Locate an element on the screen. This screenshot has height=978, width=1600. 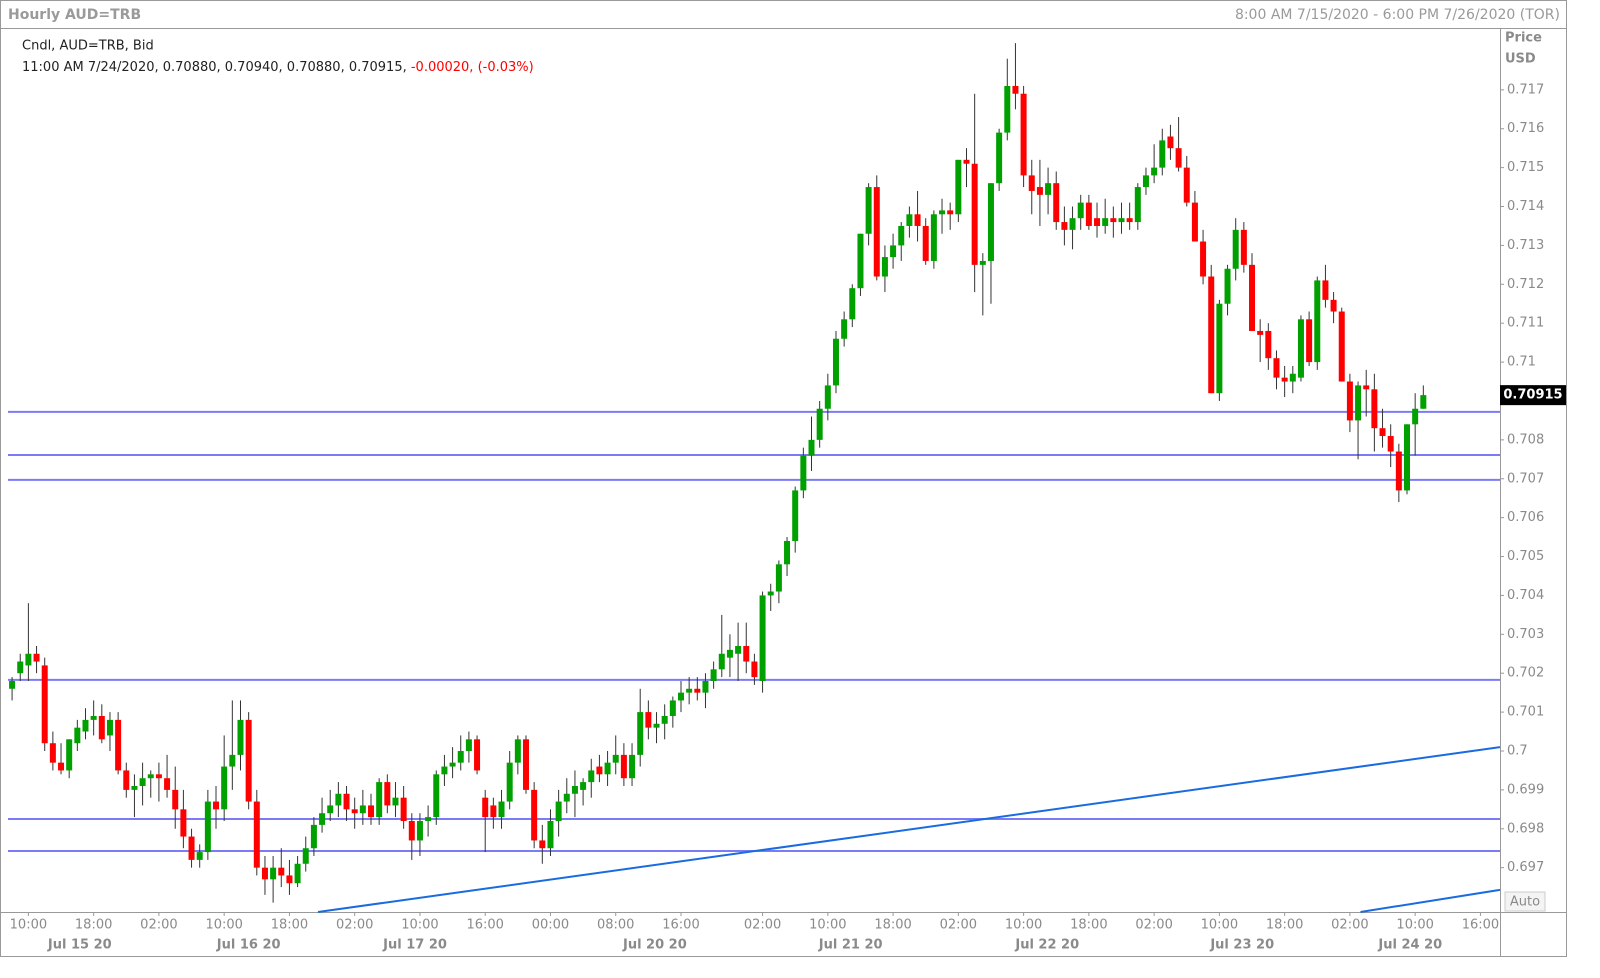
y-tick-label: 0.7 is located at coordinates (1517, 750).